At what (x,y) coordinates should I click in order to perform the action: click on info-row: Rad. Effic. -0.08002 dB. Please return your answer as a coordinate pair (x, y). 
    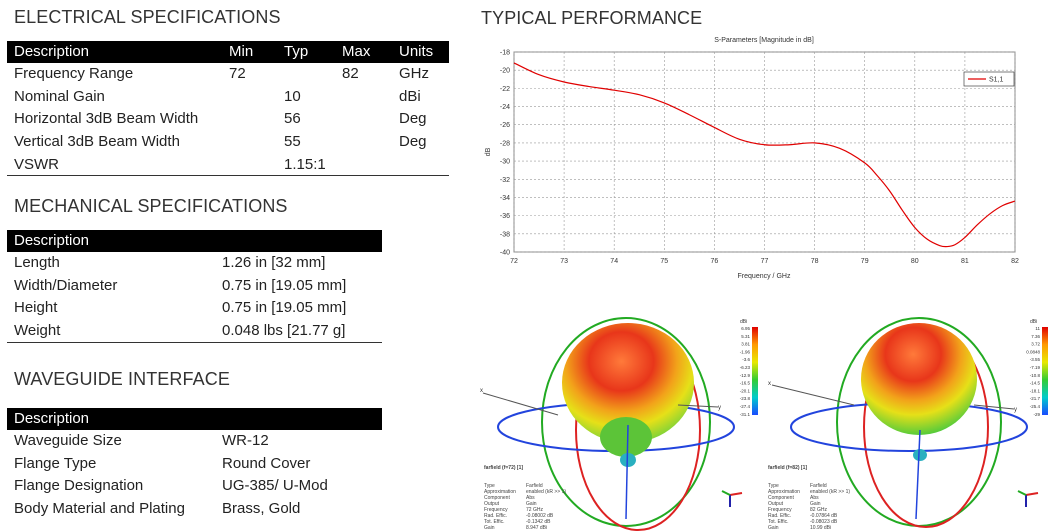
    Looking at the image, I should click on (525, 516).